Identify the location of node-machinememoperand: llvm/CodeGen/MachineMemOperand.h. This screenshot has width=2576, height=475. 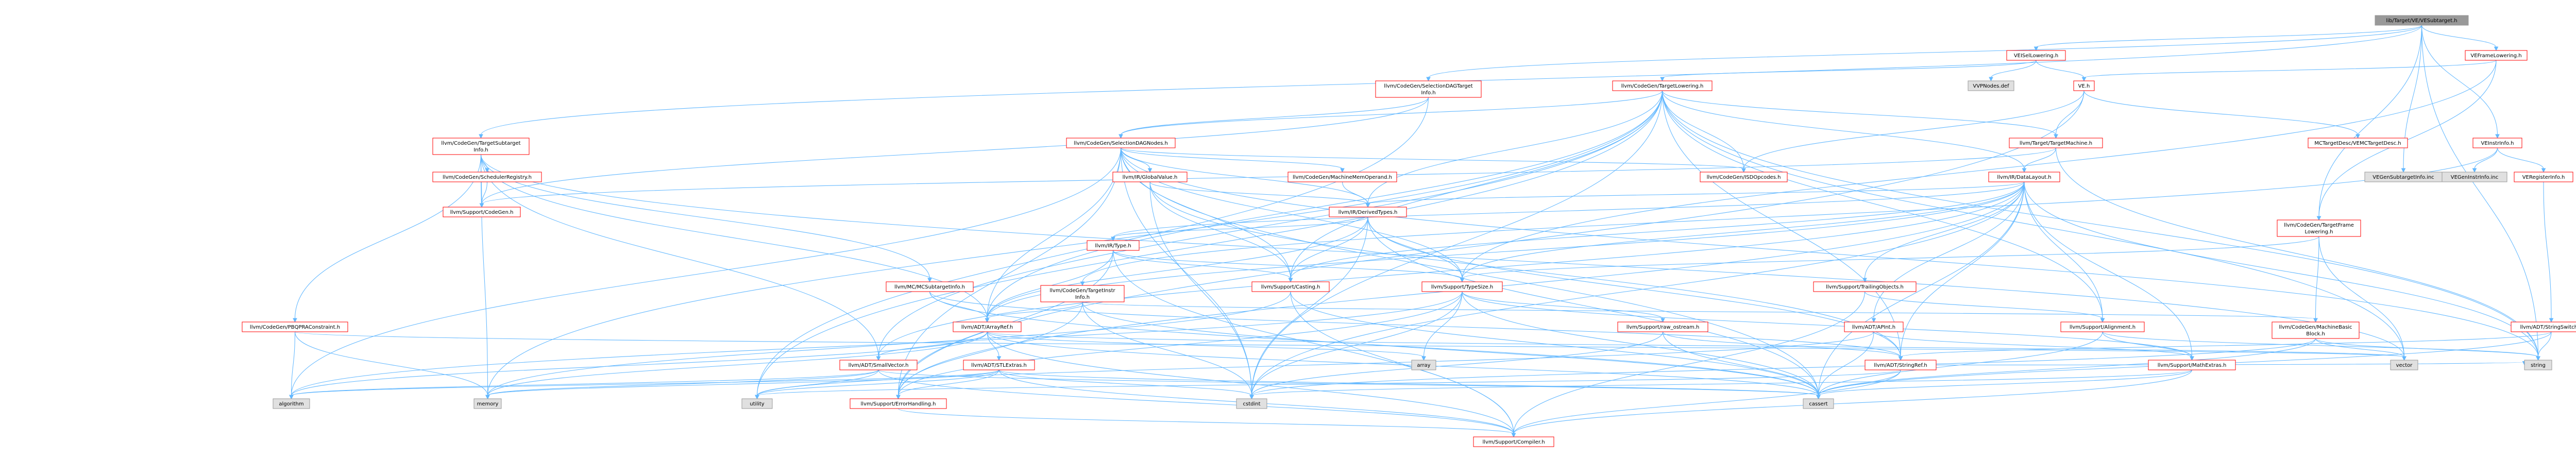
(1342, 177).